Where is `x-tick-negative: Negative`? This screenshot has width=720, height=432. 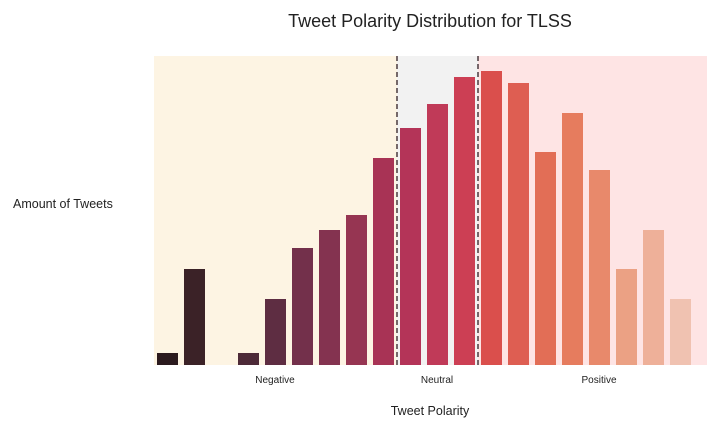
x-tick-negative: Negative is located at coordinates (275, 380).